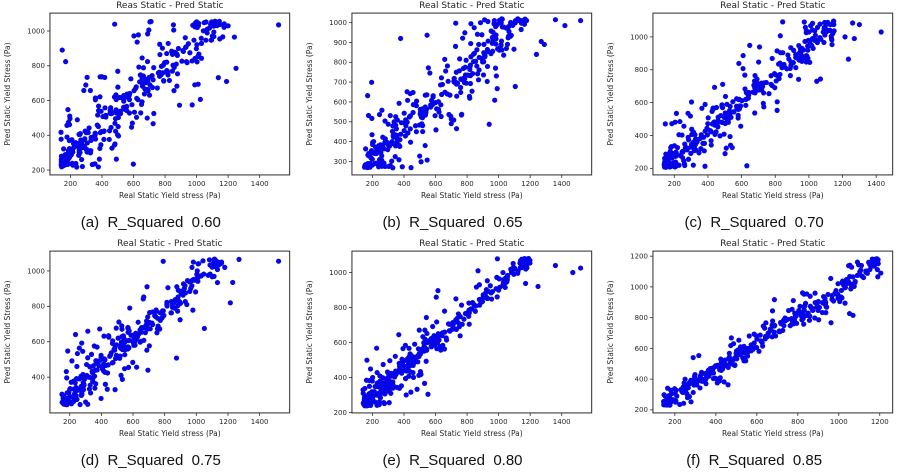 The height and width of the screenshot is (475, 905). Describe the element at coordinates (150, 222) in the screenshot. I see `subplot-a-caption: (a) R_Squared 0.60` at that location.